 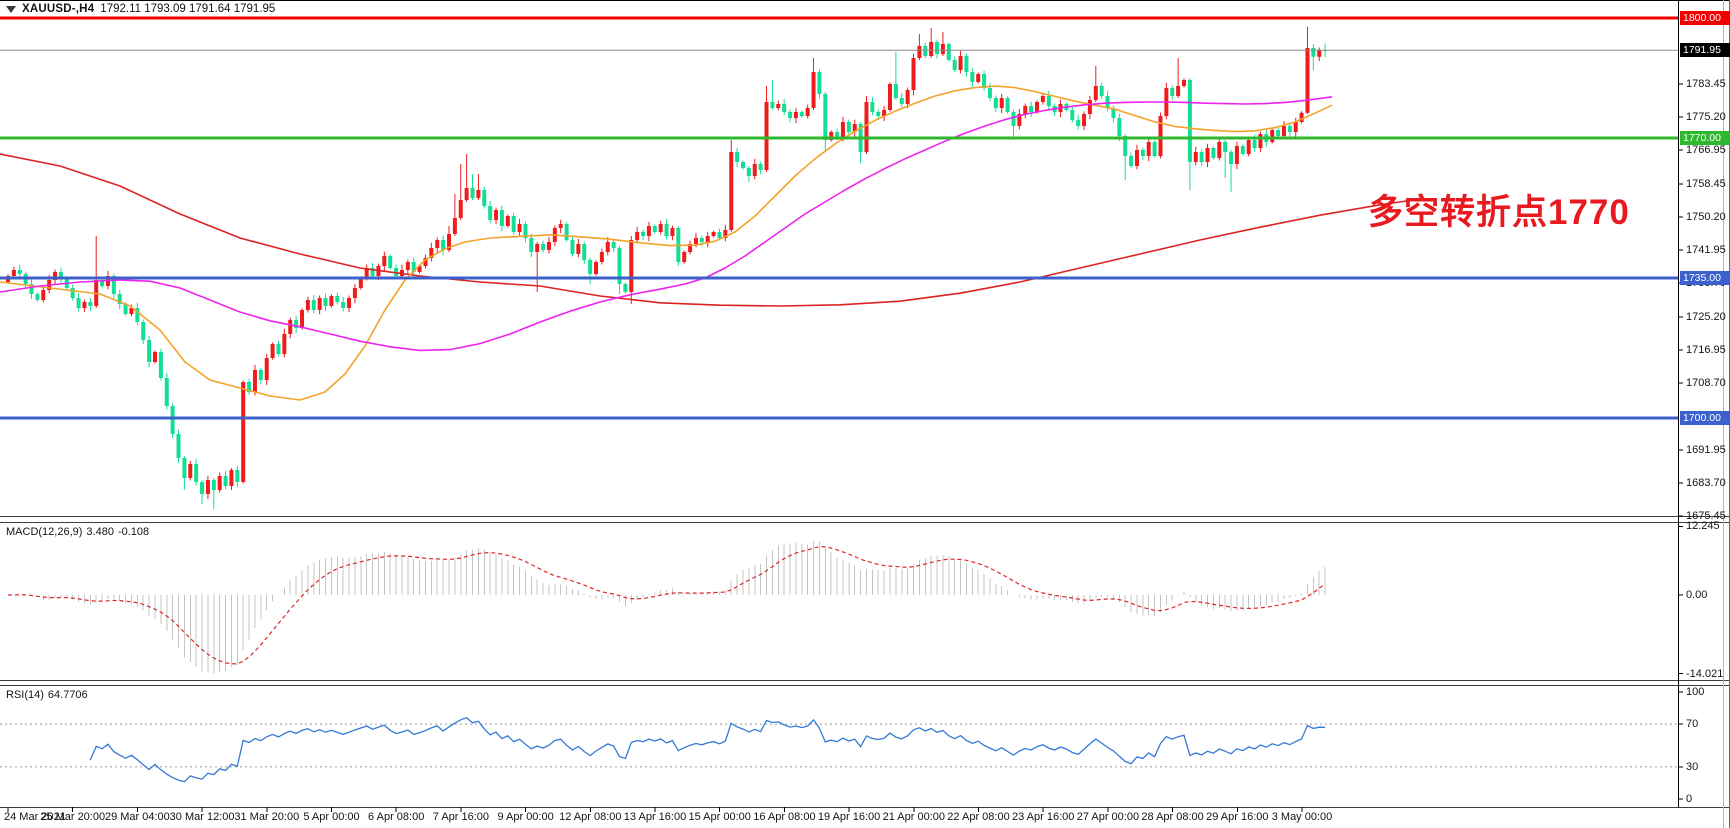 I want to click on time-axis-label: 31 Mar 20:00, so click(x=267, y=817).